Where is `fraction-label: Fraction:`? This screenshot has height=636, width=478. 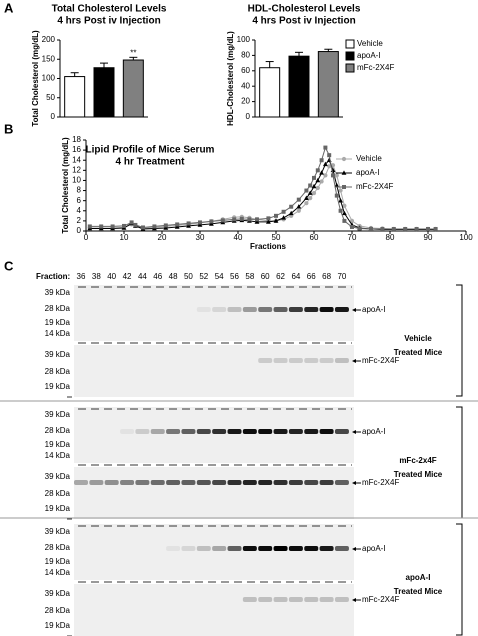 fraction-label: Fraction: is located at coordinates (53, 276).